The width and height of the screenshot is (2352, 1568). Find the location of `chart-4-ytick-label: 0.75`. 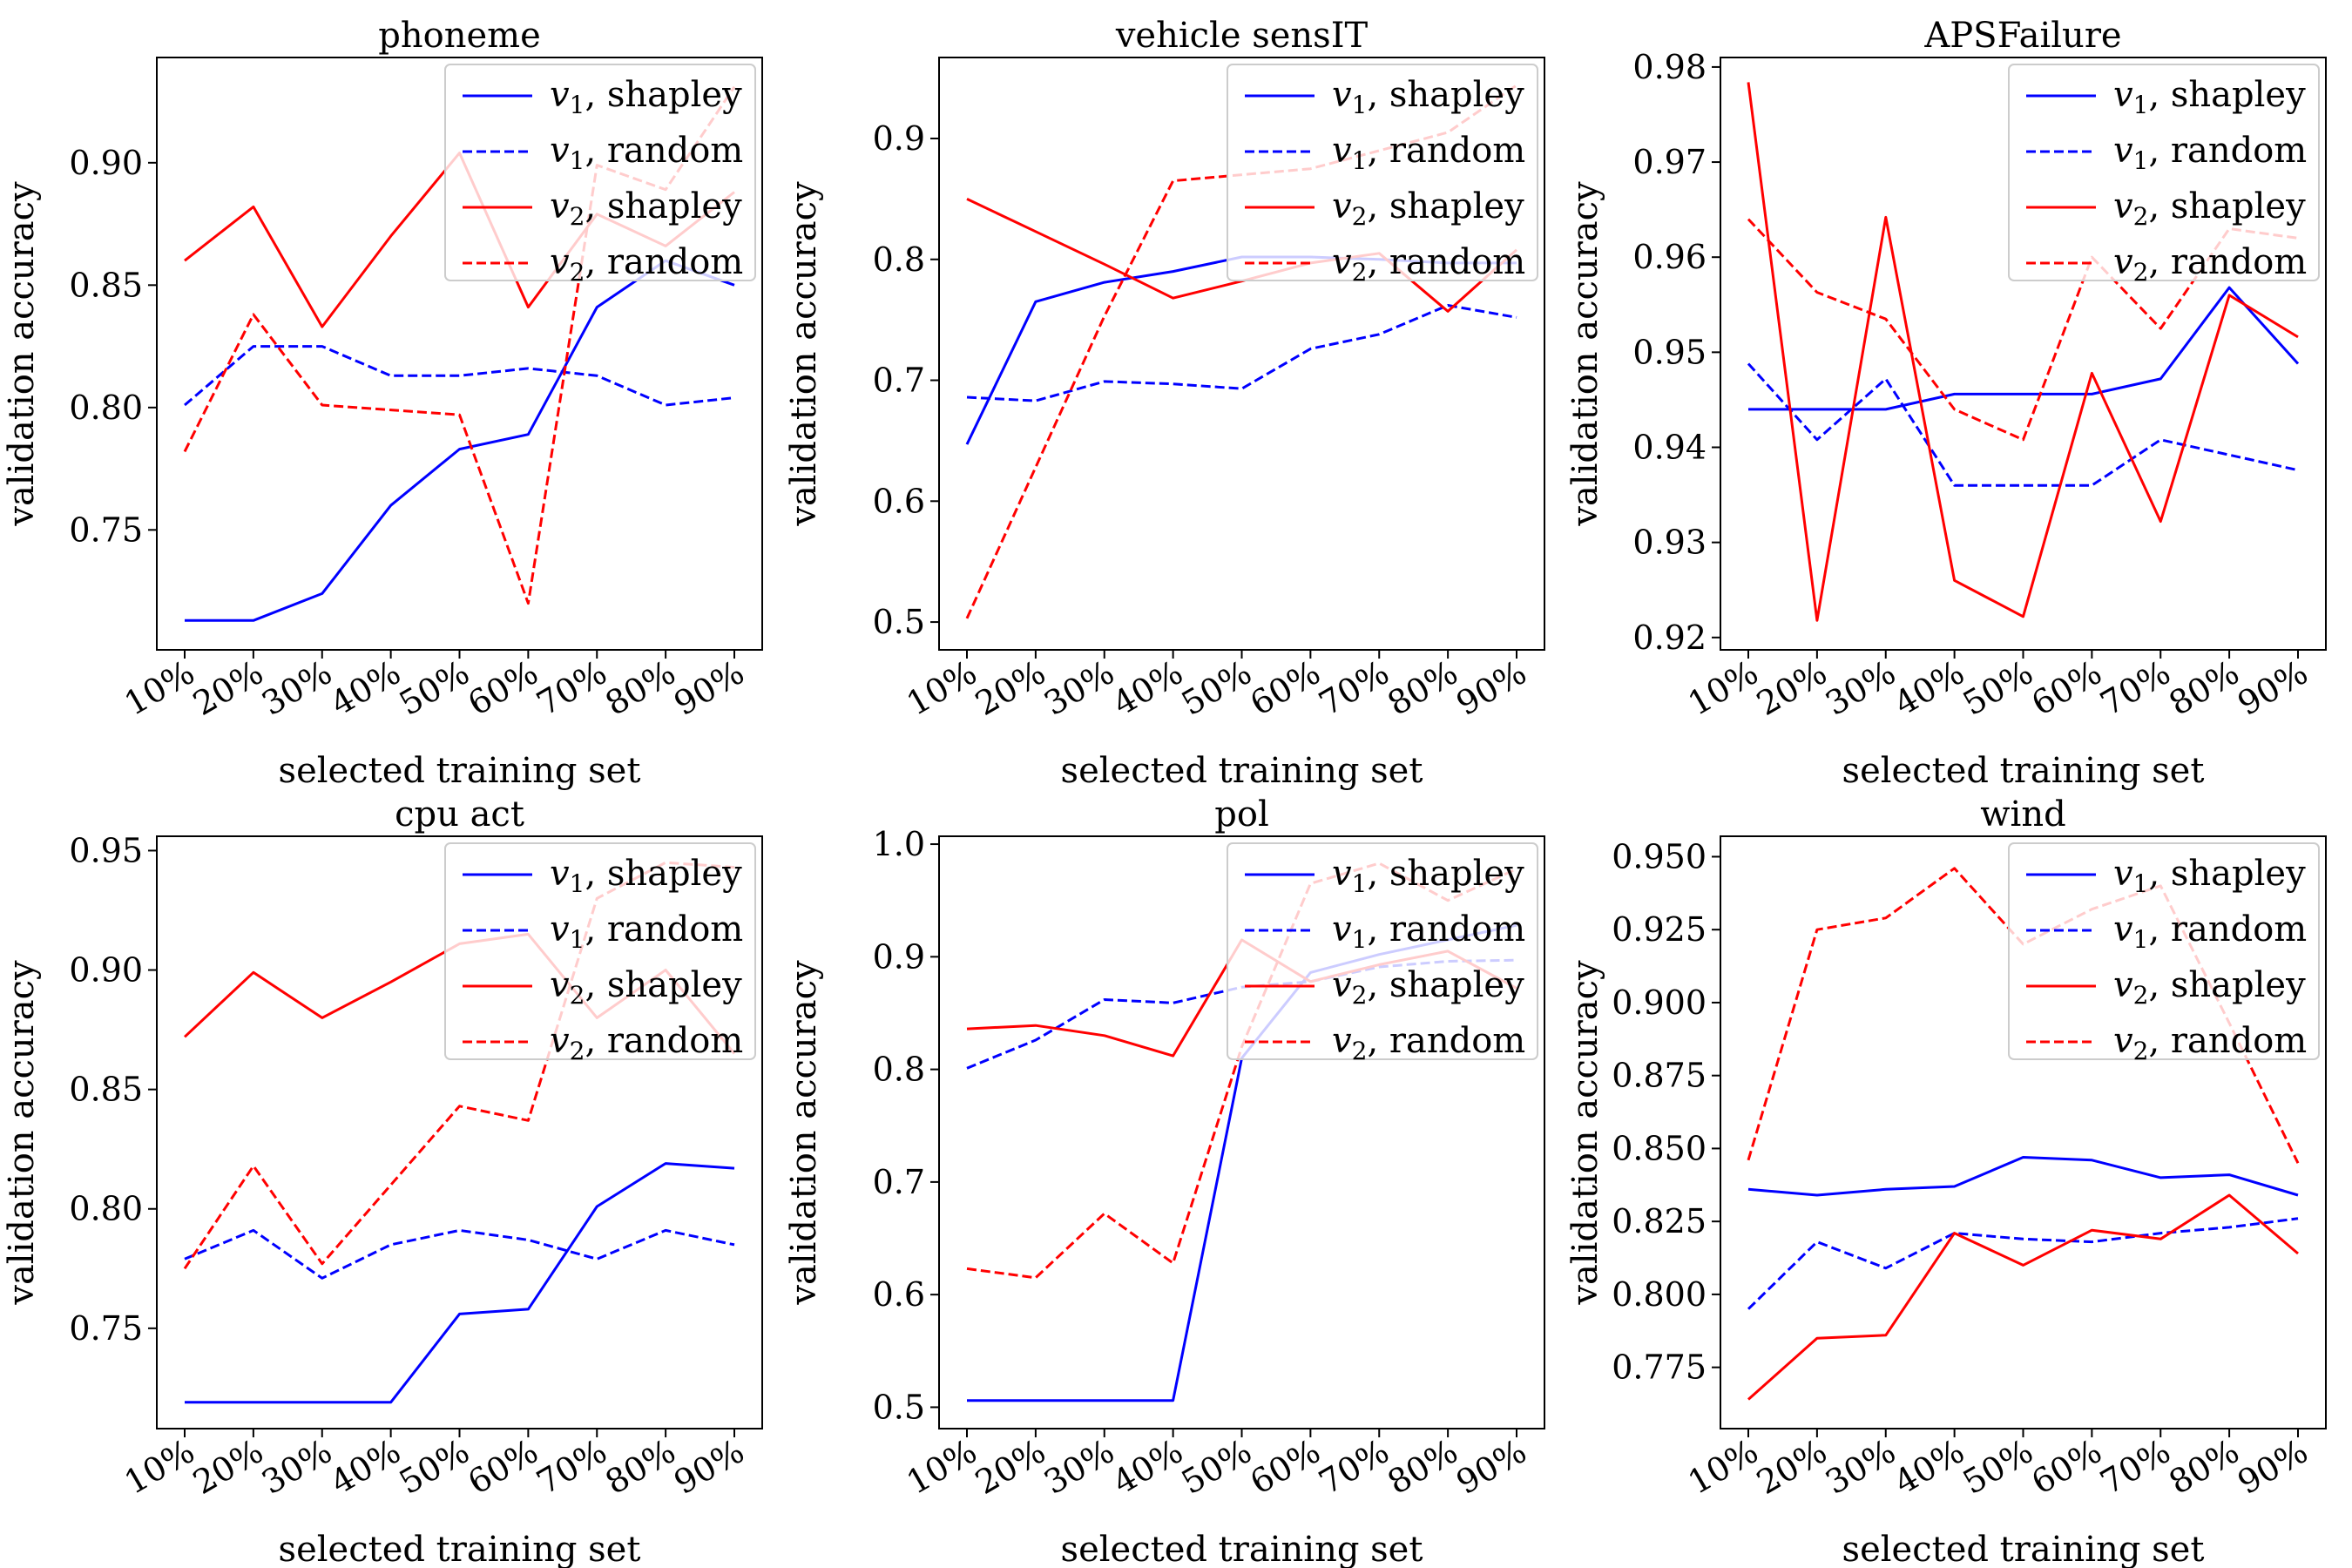

chart-4-ytick-label: 0.75 is located at coordinates (106, 1329).